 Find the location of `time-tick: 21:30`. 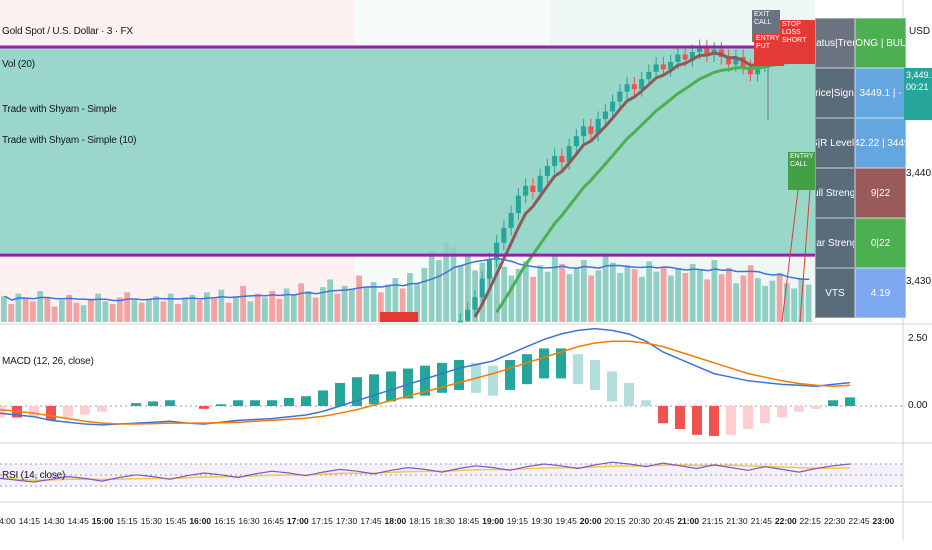

time-tick: 21:30 is located at coordinates (737, 521).